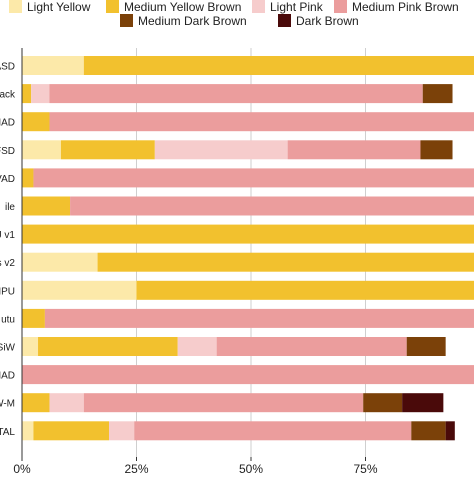 This screenshot has width=474, height=479. Describe the element at coordinates (7, 263) in the screenshot. I see `category-label: s v2` at that location.